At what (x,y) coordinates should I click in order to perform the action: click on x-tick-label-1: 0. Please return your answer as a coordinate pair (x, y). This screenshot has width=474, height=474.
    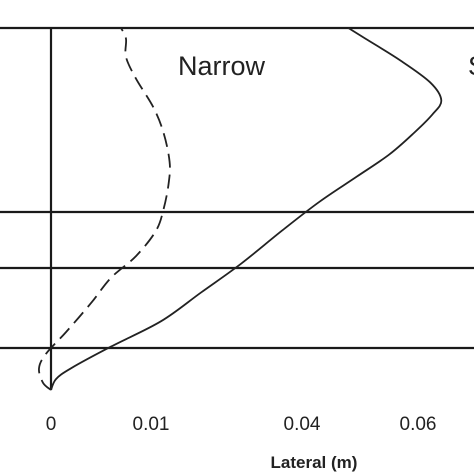
    Looking at the image, I should click on (51, 424).